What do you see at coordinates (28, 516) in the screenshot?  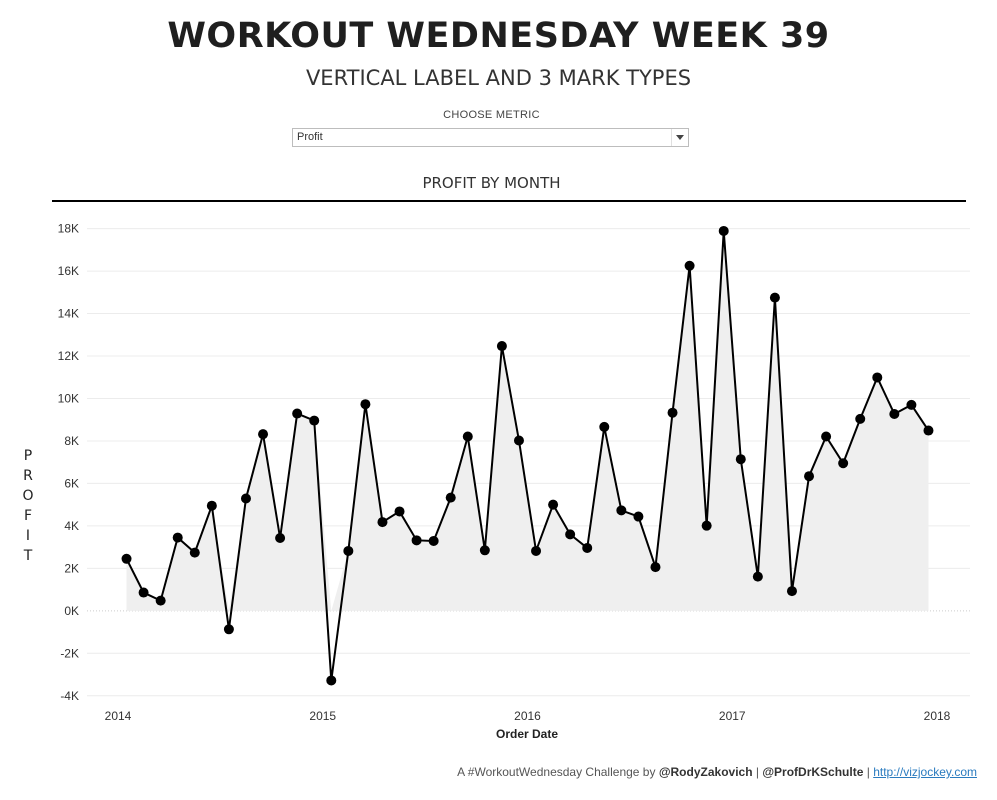 I see `y-axis-title-letter: F` at bounding box center [28, 516].